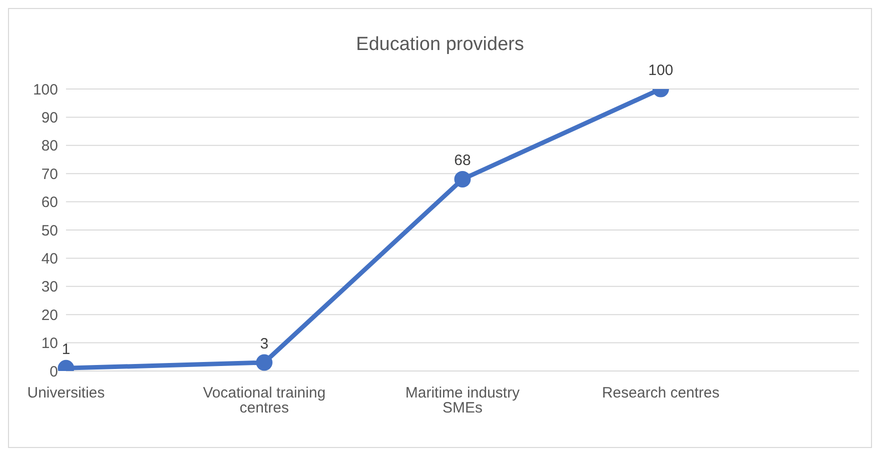  Describe the element at coordinates (45, 89) in the screenshot. I see `y-tick-label: 100` at that location.